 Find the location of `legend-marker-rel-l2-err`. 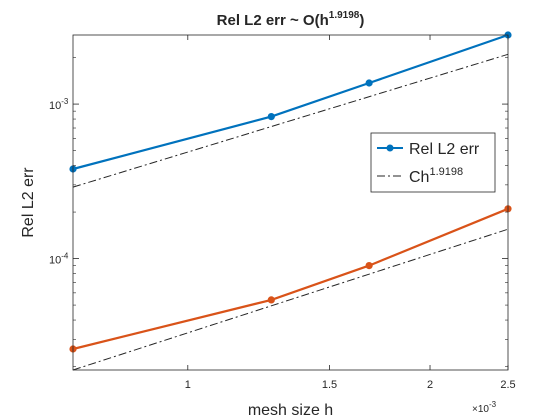

legend-marker-rel-l2-err is located at coordinates (390, 148).